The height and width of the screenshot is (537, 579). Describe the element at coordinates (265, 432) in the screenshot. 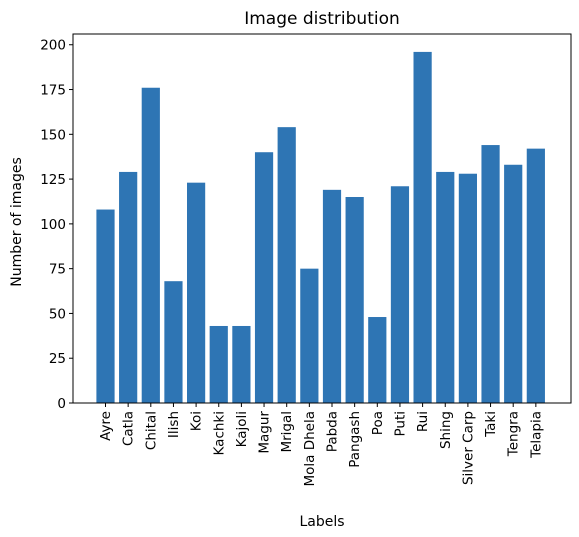

I see `x-tick-label: Magur` at that location.